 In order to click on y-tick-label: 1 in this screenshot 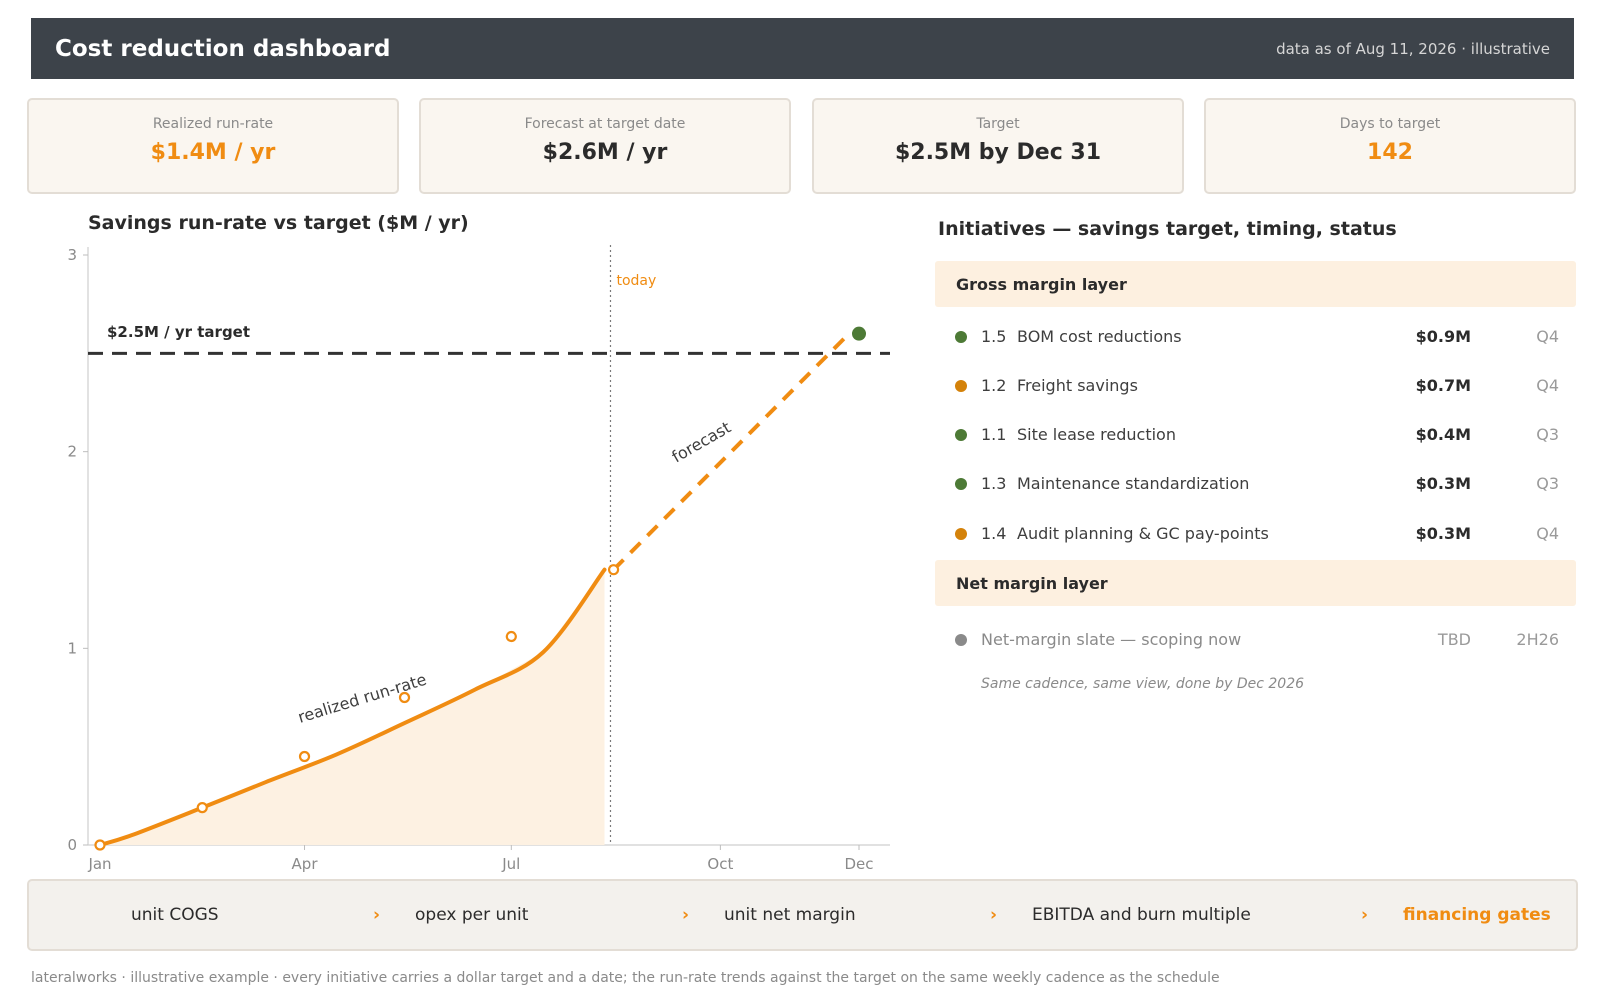, I will do `click(72, 648)`.